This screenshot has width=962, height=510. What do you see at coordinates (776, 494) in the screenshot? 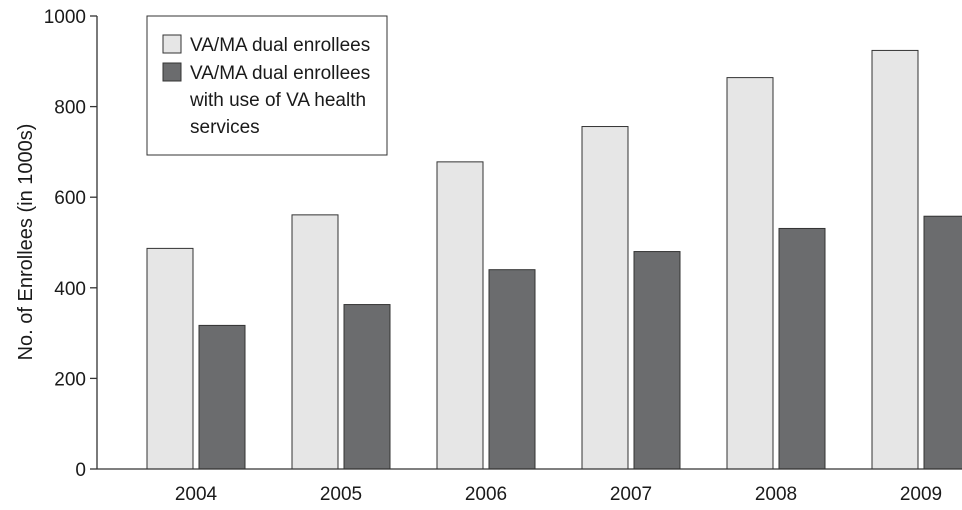
I see `x-tick-label: 2008` at bounding box center [776, 494].